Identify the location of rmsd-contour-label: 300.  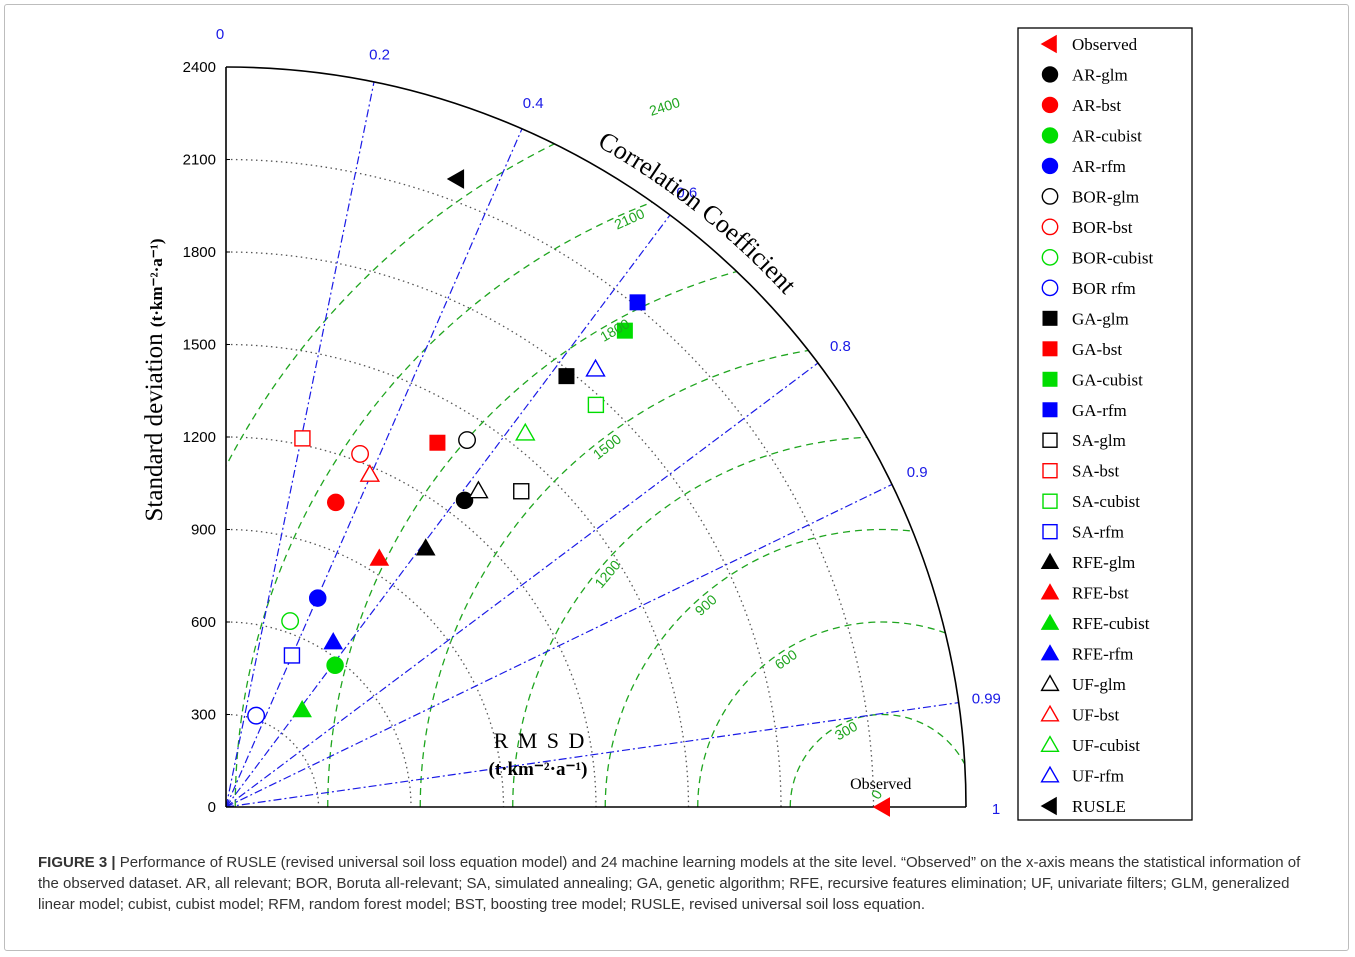
(846, 731).